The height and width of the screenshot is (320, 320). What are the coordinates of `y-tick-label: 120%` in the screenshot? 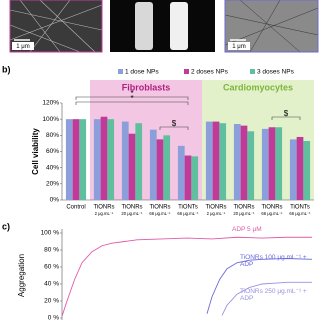 It's located at (50, 103).